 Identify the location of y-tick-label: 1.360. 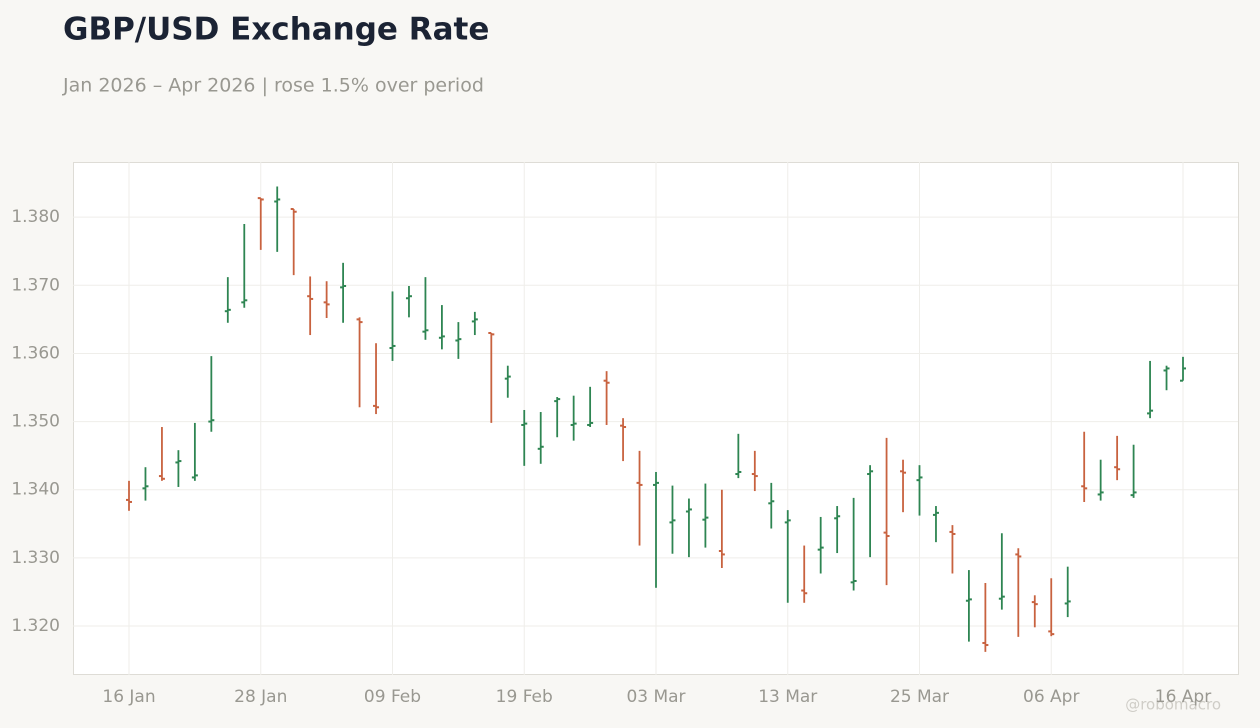
(35, 353).